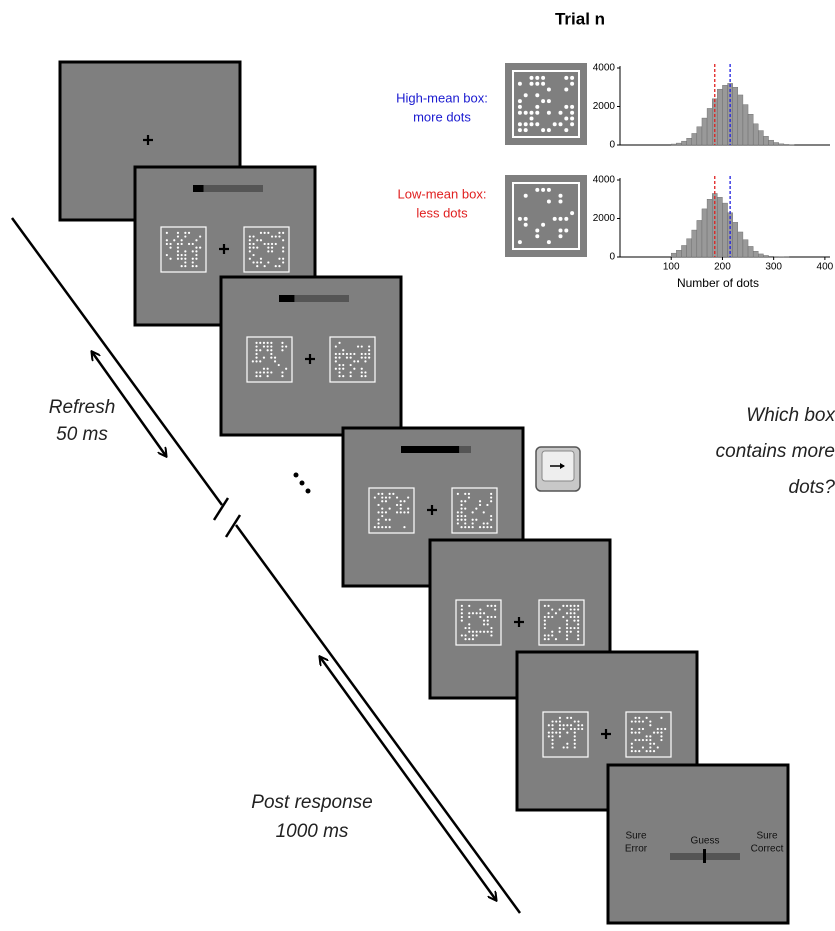  I want to click on stimulus-bg, so click(546, 104).